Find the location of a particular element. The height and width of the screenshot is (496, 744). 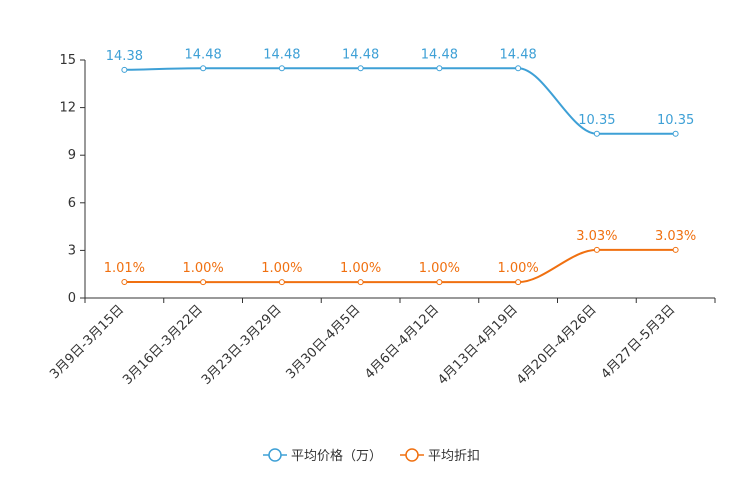

y-tick-label: 12 is located at coordinates (67, 108).